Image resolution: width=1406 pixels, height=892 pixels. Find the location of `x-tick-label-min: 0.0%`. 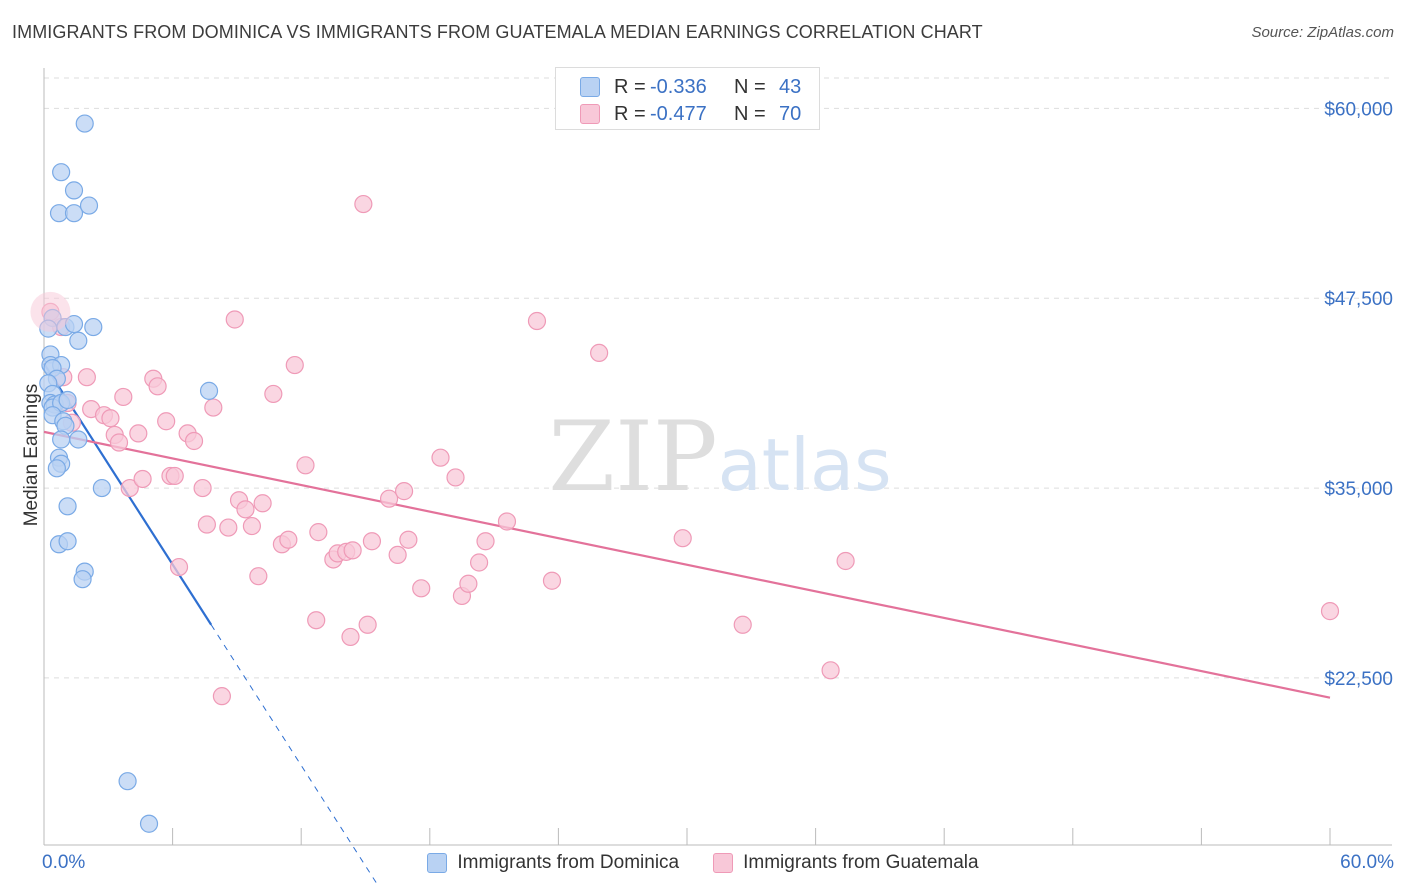

x-tick-label-min: 0.0% is located at coordinates (64, 862).